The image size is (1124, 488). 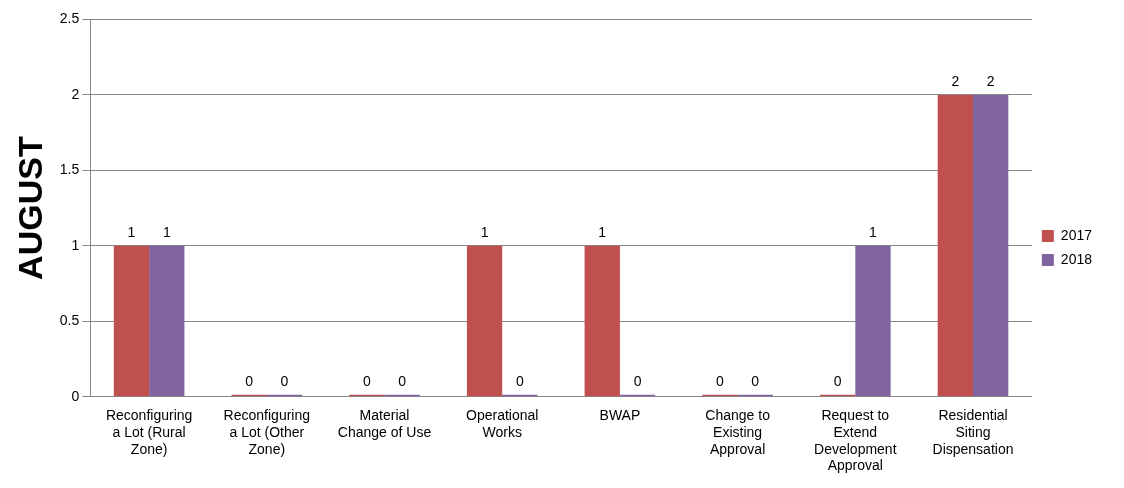 What do you see at coordinates (855, 440) in the screenshot?
I see `x-tick-label: Request to Extend Development Approval` at bounding box center [855, 440].